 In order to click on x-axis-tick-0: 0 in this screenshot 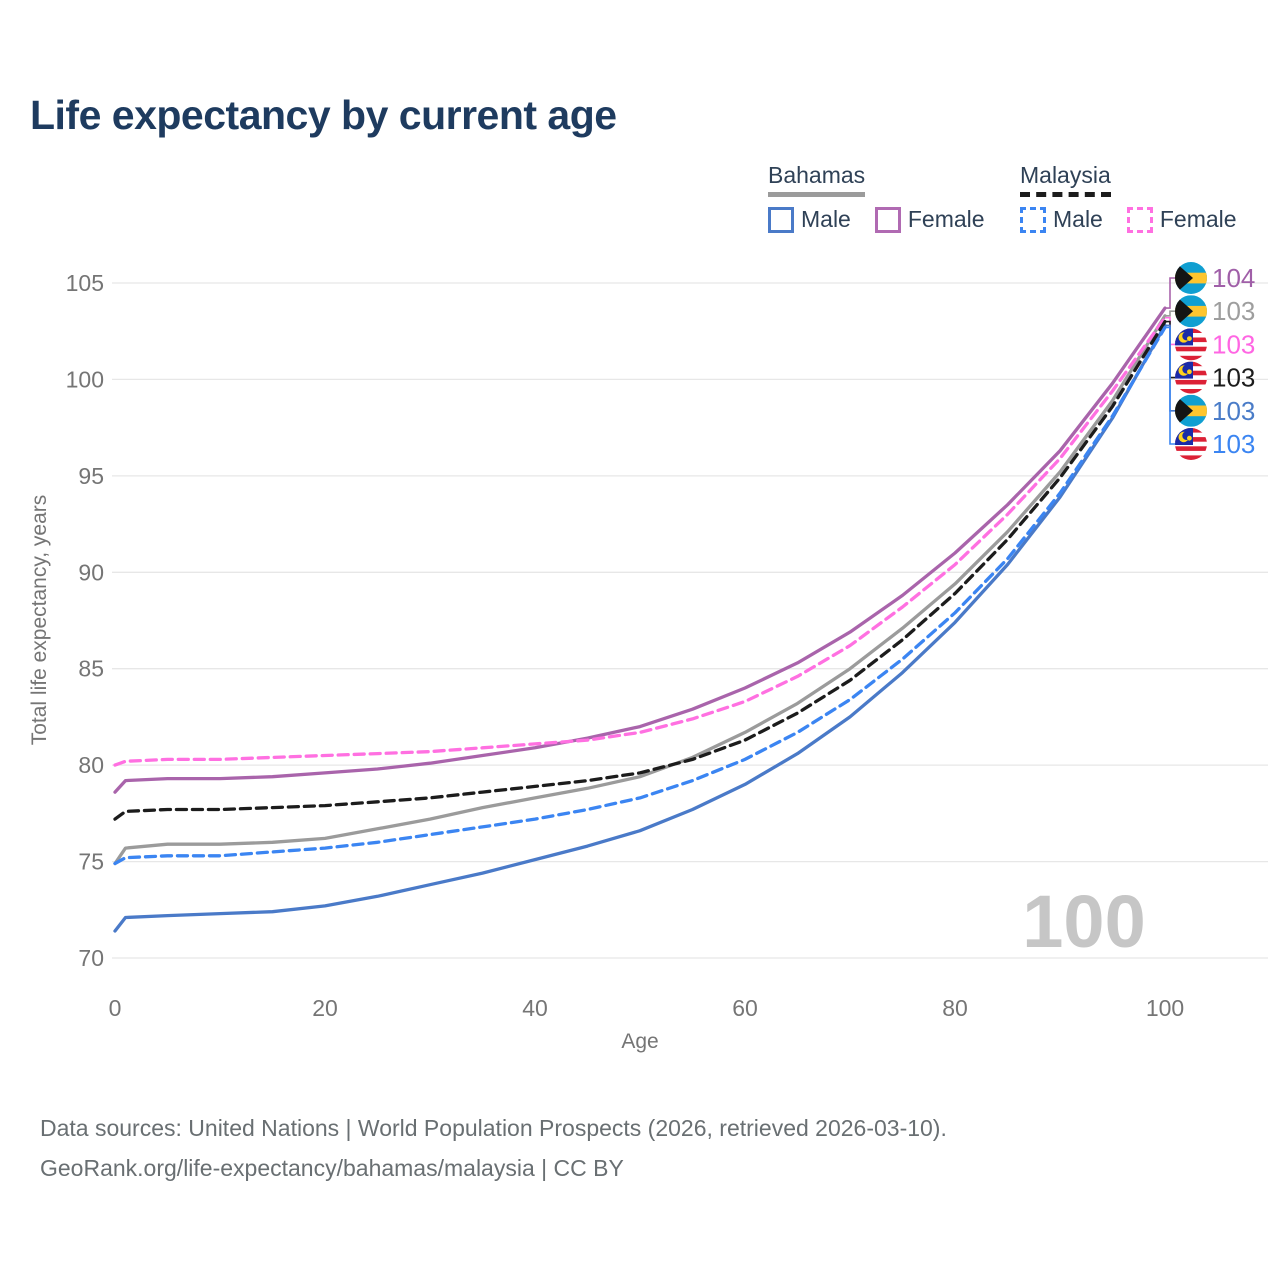, I will do `click(115, 1008)`.